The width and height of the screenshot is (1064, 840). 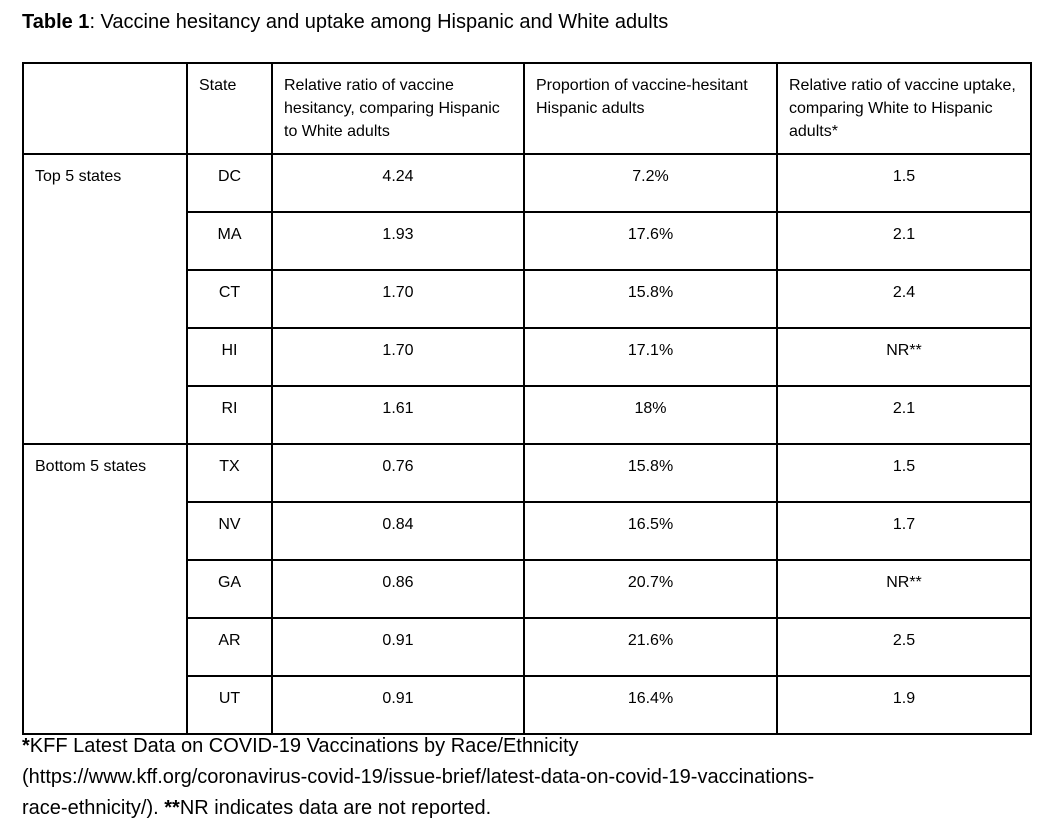 I want to click on table-row: CT 1.70 15.8% 2.4, so click(x=527, y=299).